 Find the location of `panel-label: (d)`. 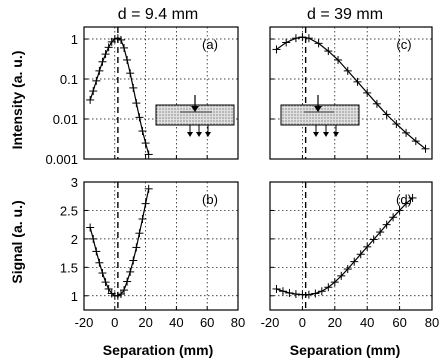

panel-label: (d) is located at coordinates (404, 199).